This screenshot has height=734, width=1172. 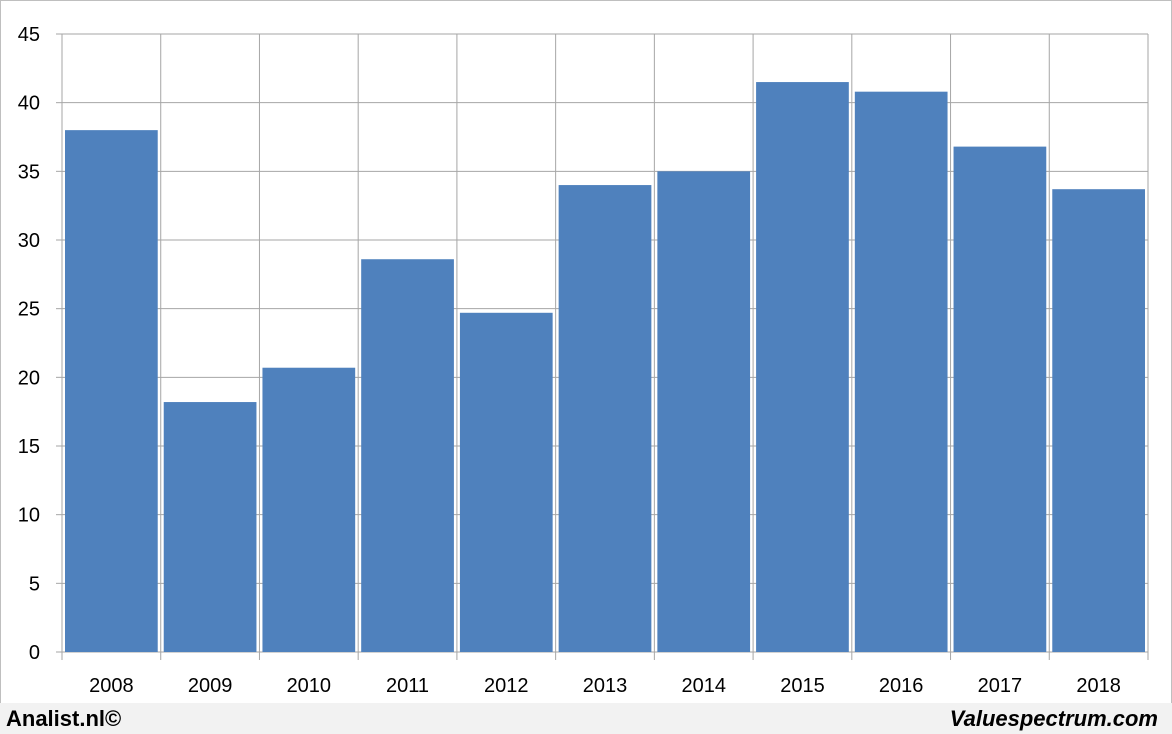 I want to click on x-tick-label: 2009, so click(x=210, y=686).